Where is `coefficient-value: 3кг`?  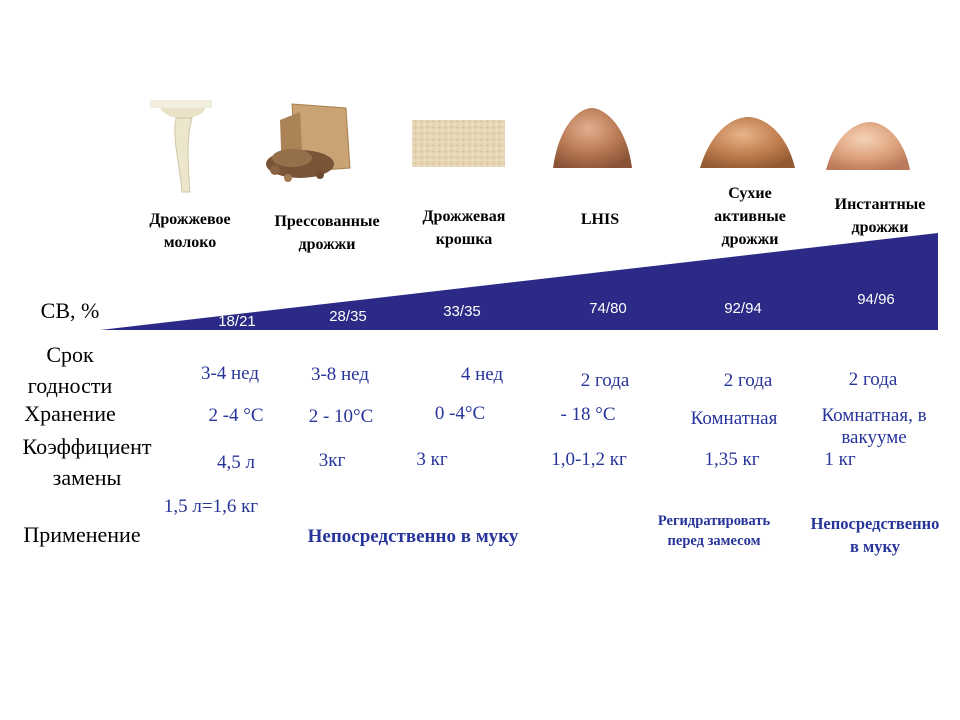 coefficient-value: 3кг is located at coordinates (332, 460).